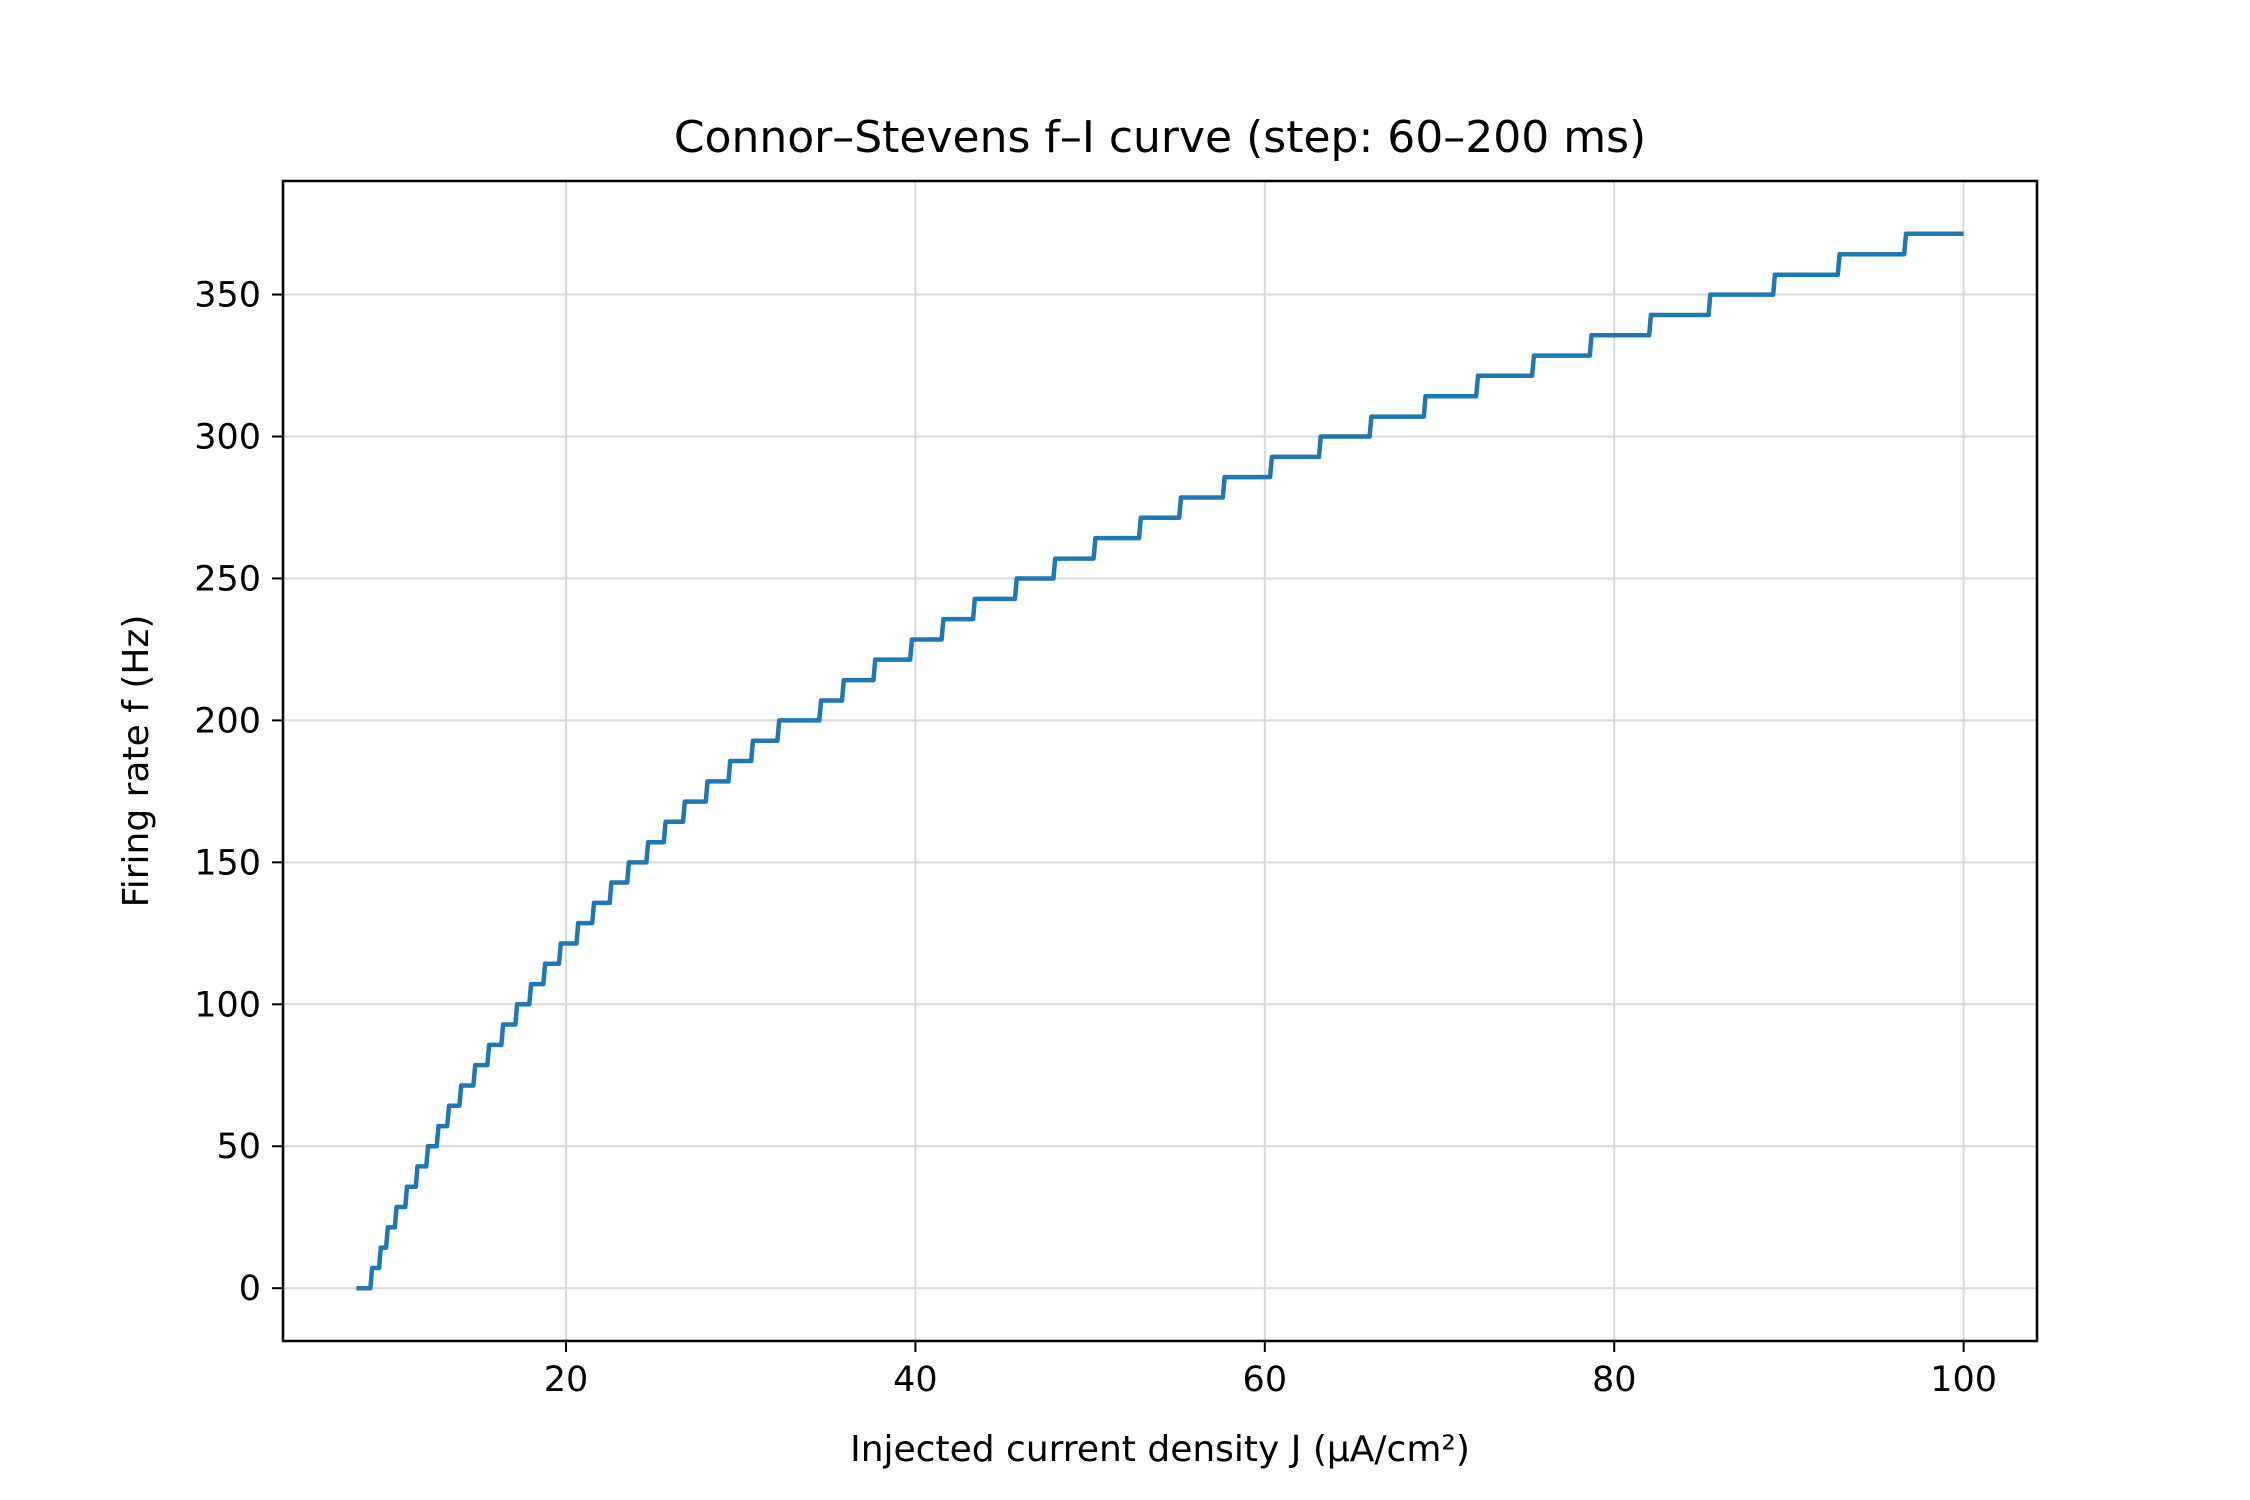 This screenshot has height=1500, width=2250. What do you see at coordinates (250, 1289) in the screenshot?
I see `y-tick-label-0: 0` at bounding box center [250, 1289].